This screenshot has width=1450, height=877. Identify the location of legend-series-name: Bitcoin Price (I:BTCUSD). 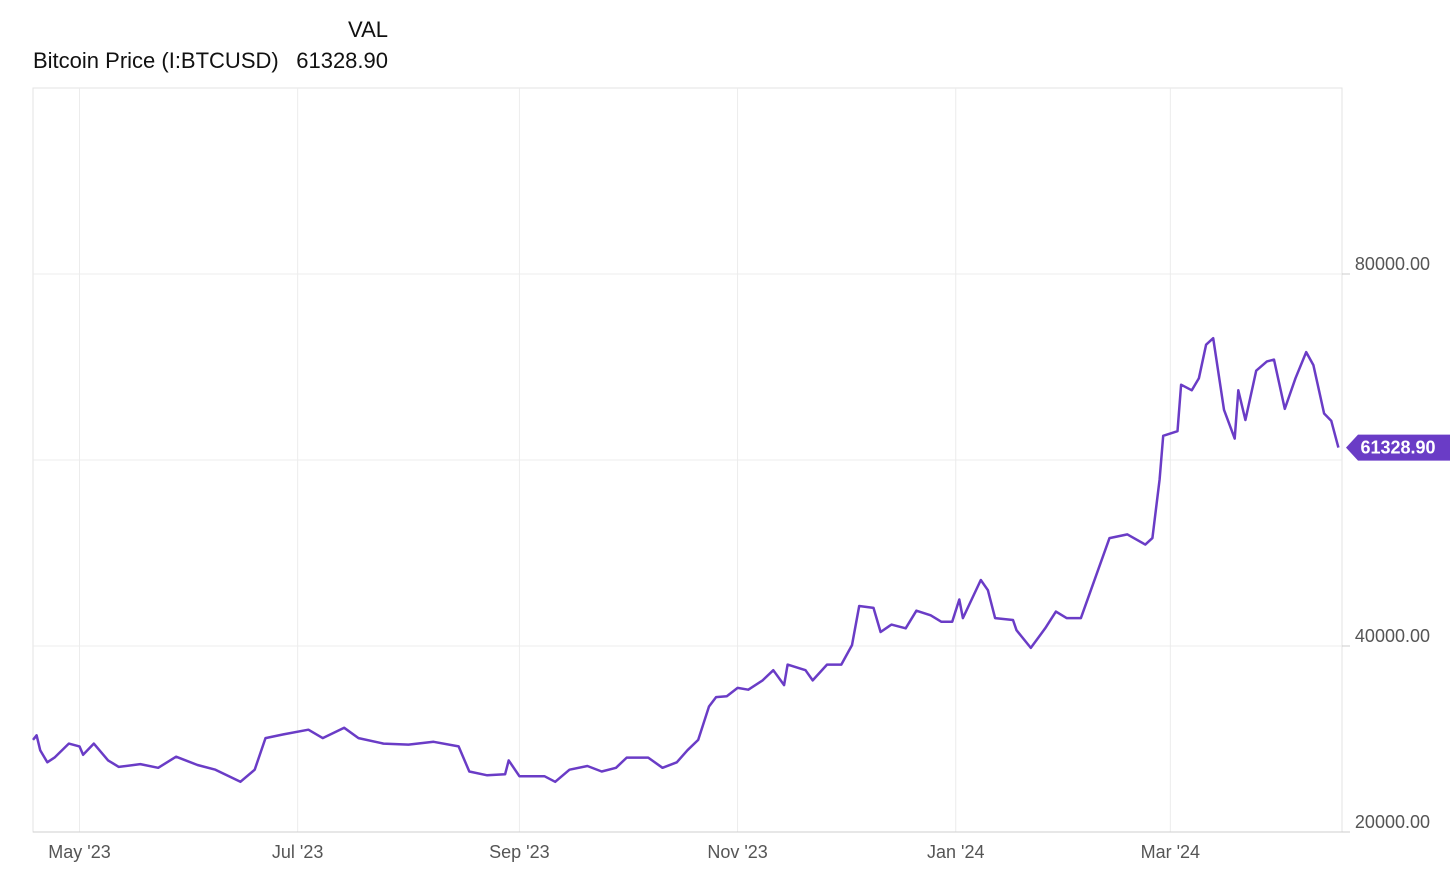
(156, 60).